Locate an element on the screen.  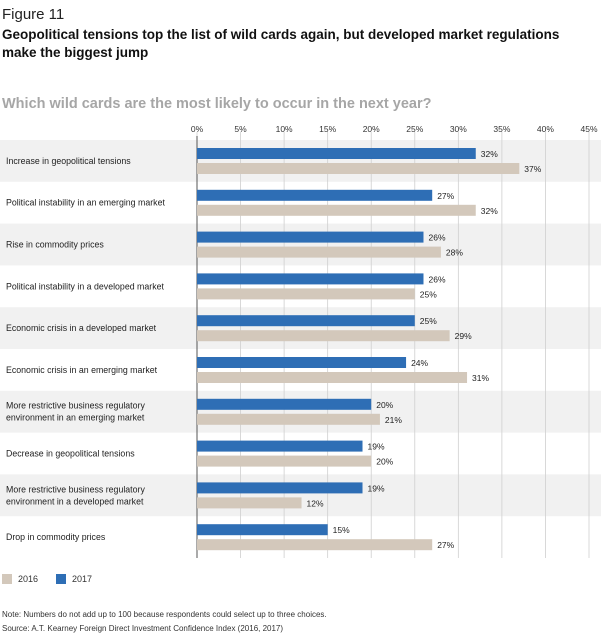
x-tick-label: 35% is located at coordinates (501, 129).